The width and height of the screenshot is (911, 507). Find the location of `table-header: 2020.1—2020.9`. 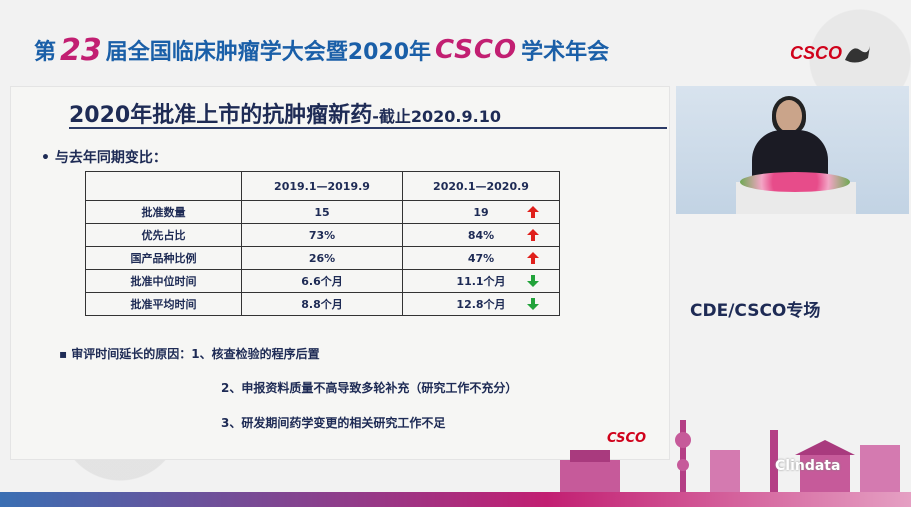

table-header: 2020.1—2020.9 is located at coordinates (481, 186).